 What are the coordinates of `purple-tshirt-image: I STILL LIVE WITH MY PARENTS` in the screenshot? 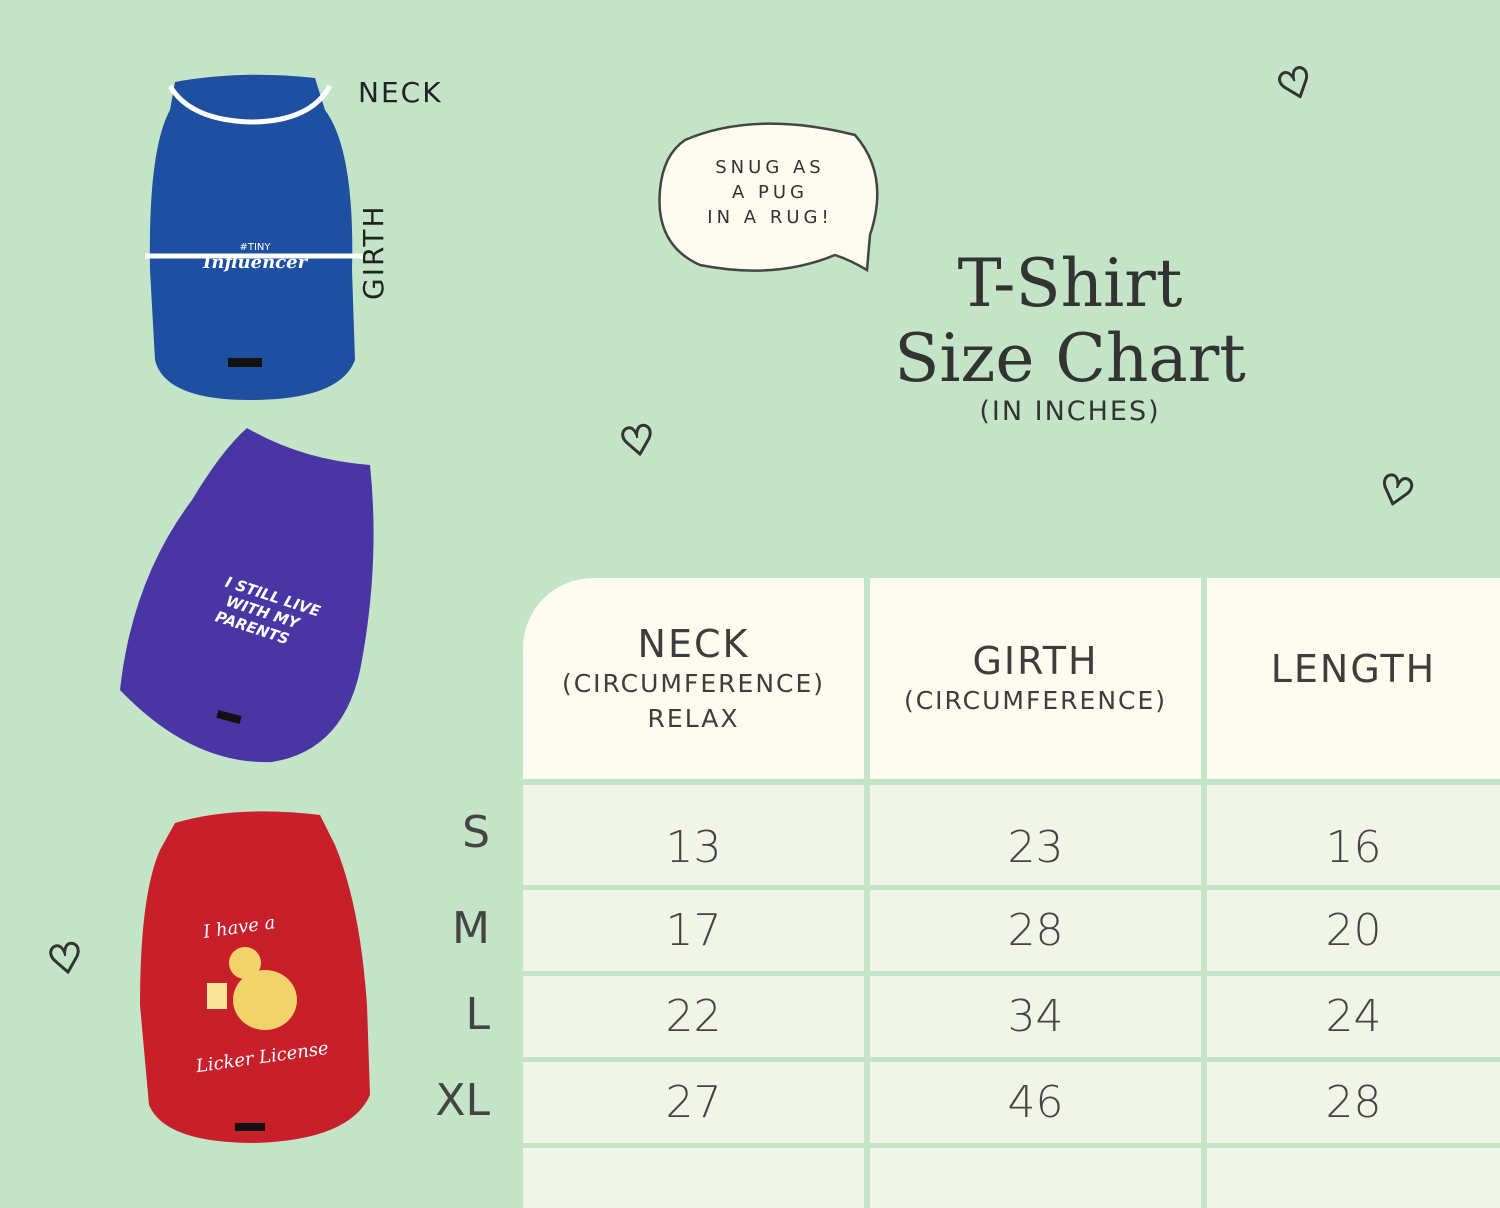 It's located at (247, 595).